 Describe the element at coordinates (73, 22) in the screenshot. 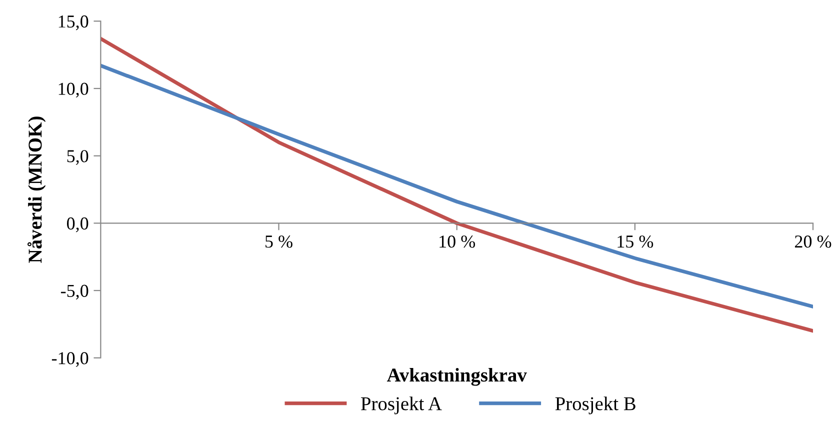

I see `y-tick-label: 15,0` at that location.